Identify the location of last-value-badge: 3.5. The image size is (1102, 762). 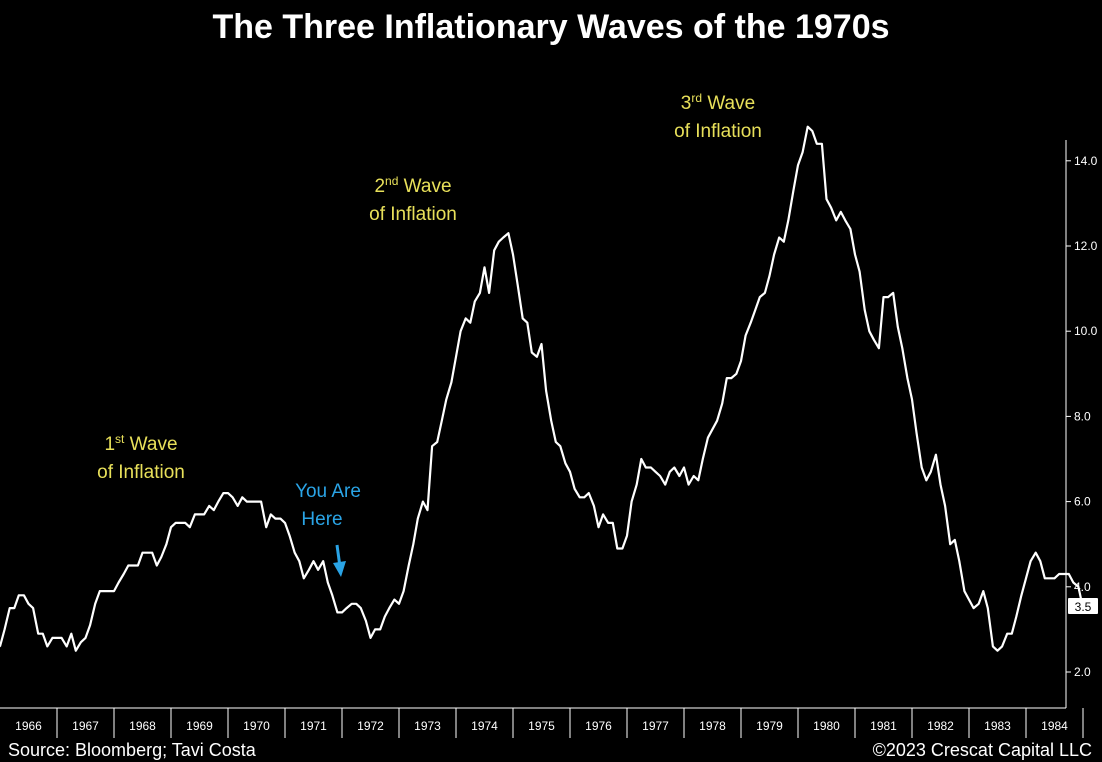
(1083, 606).